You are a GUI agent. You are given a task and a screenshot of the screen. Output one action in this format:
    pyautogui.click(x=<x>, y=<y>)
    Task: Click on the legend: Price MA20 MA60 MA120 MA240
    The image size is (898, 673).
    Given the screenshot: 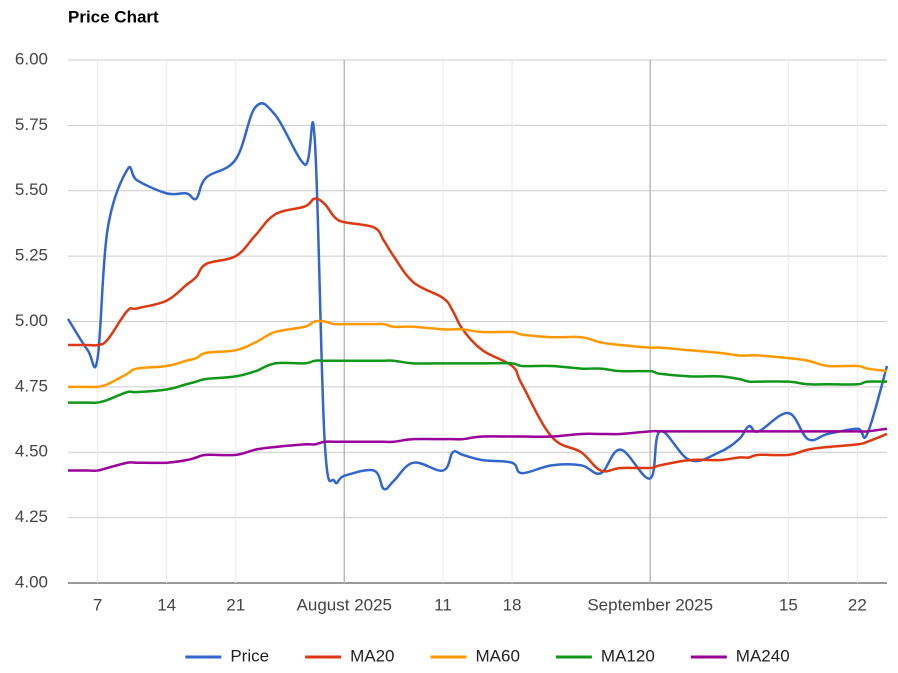 What is the action you would take?
    pyautogui.click(x=487, y=655)
    